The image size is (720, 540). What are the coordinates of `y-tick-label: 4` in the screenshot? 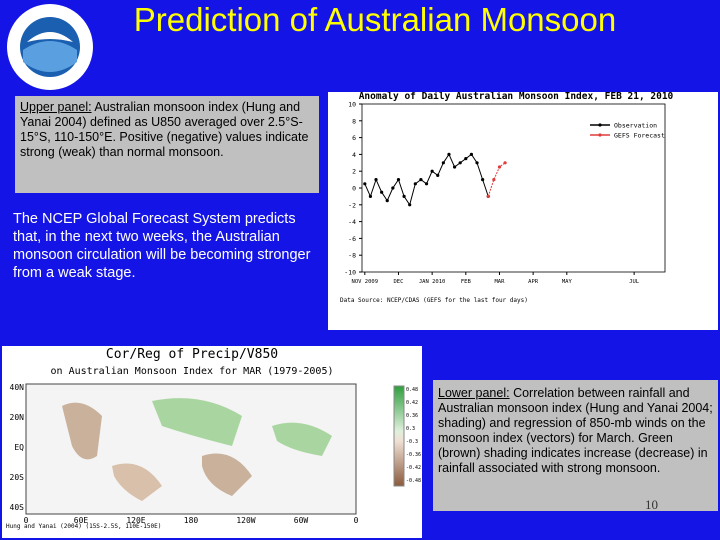 It's located at (354, 155).